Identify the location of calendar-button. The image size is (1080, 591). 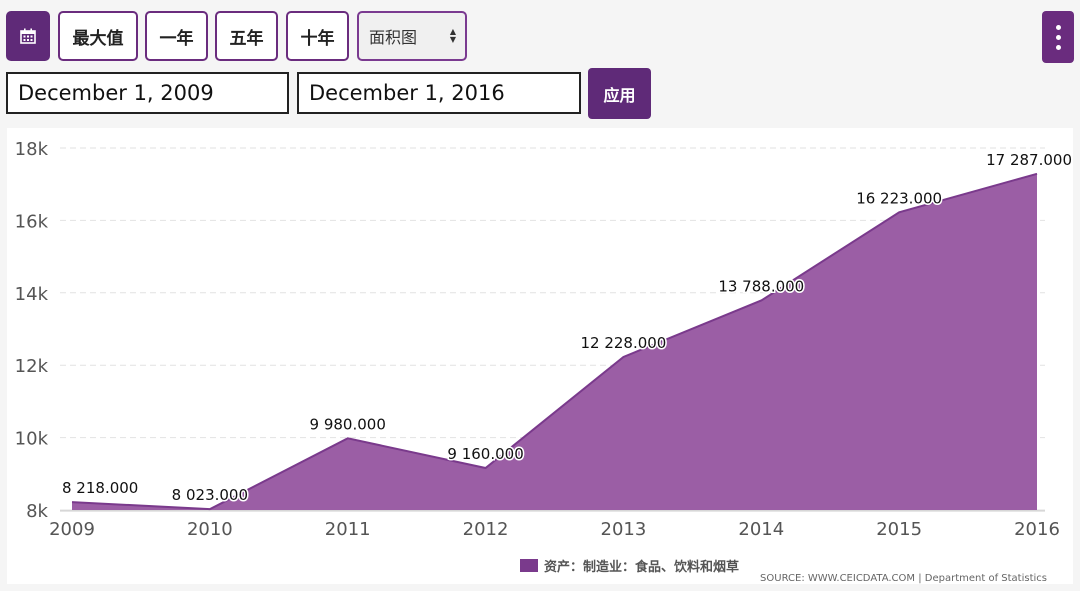
(28, 36).